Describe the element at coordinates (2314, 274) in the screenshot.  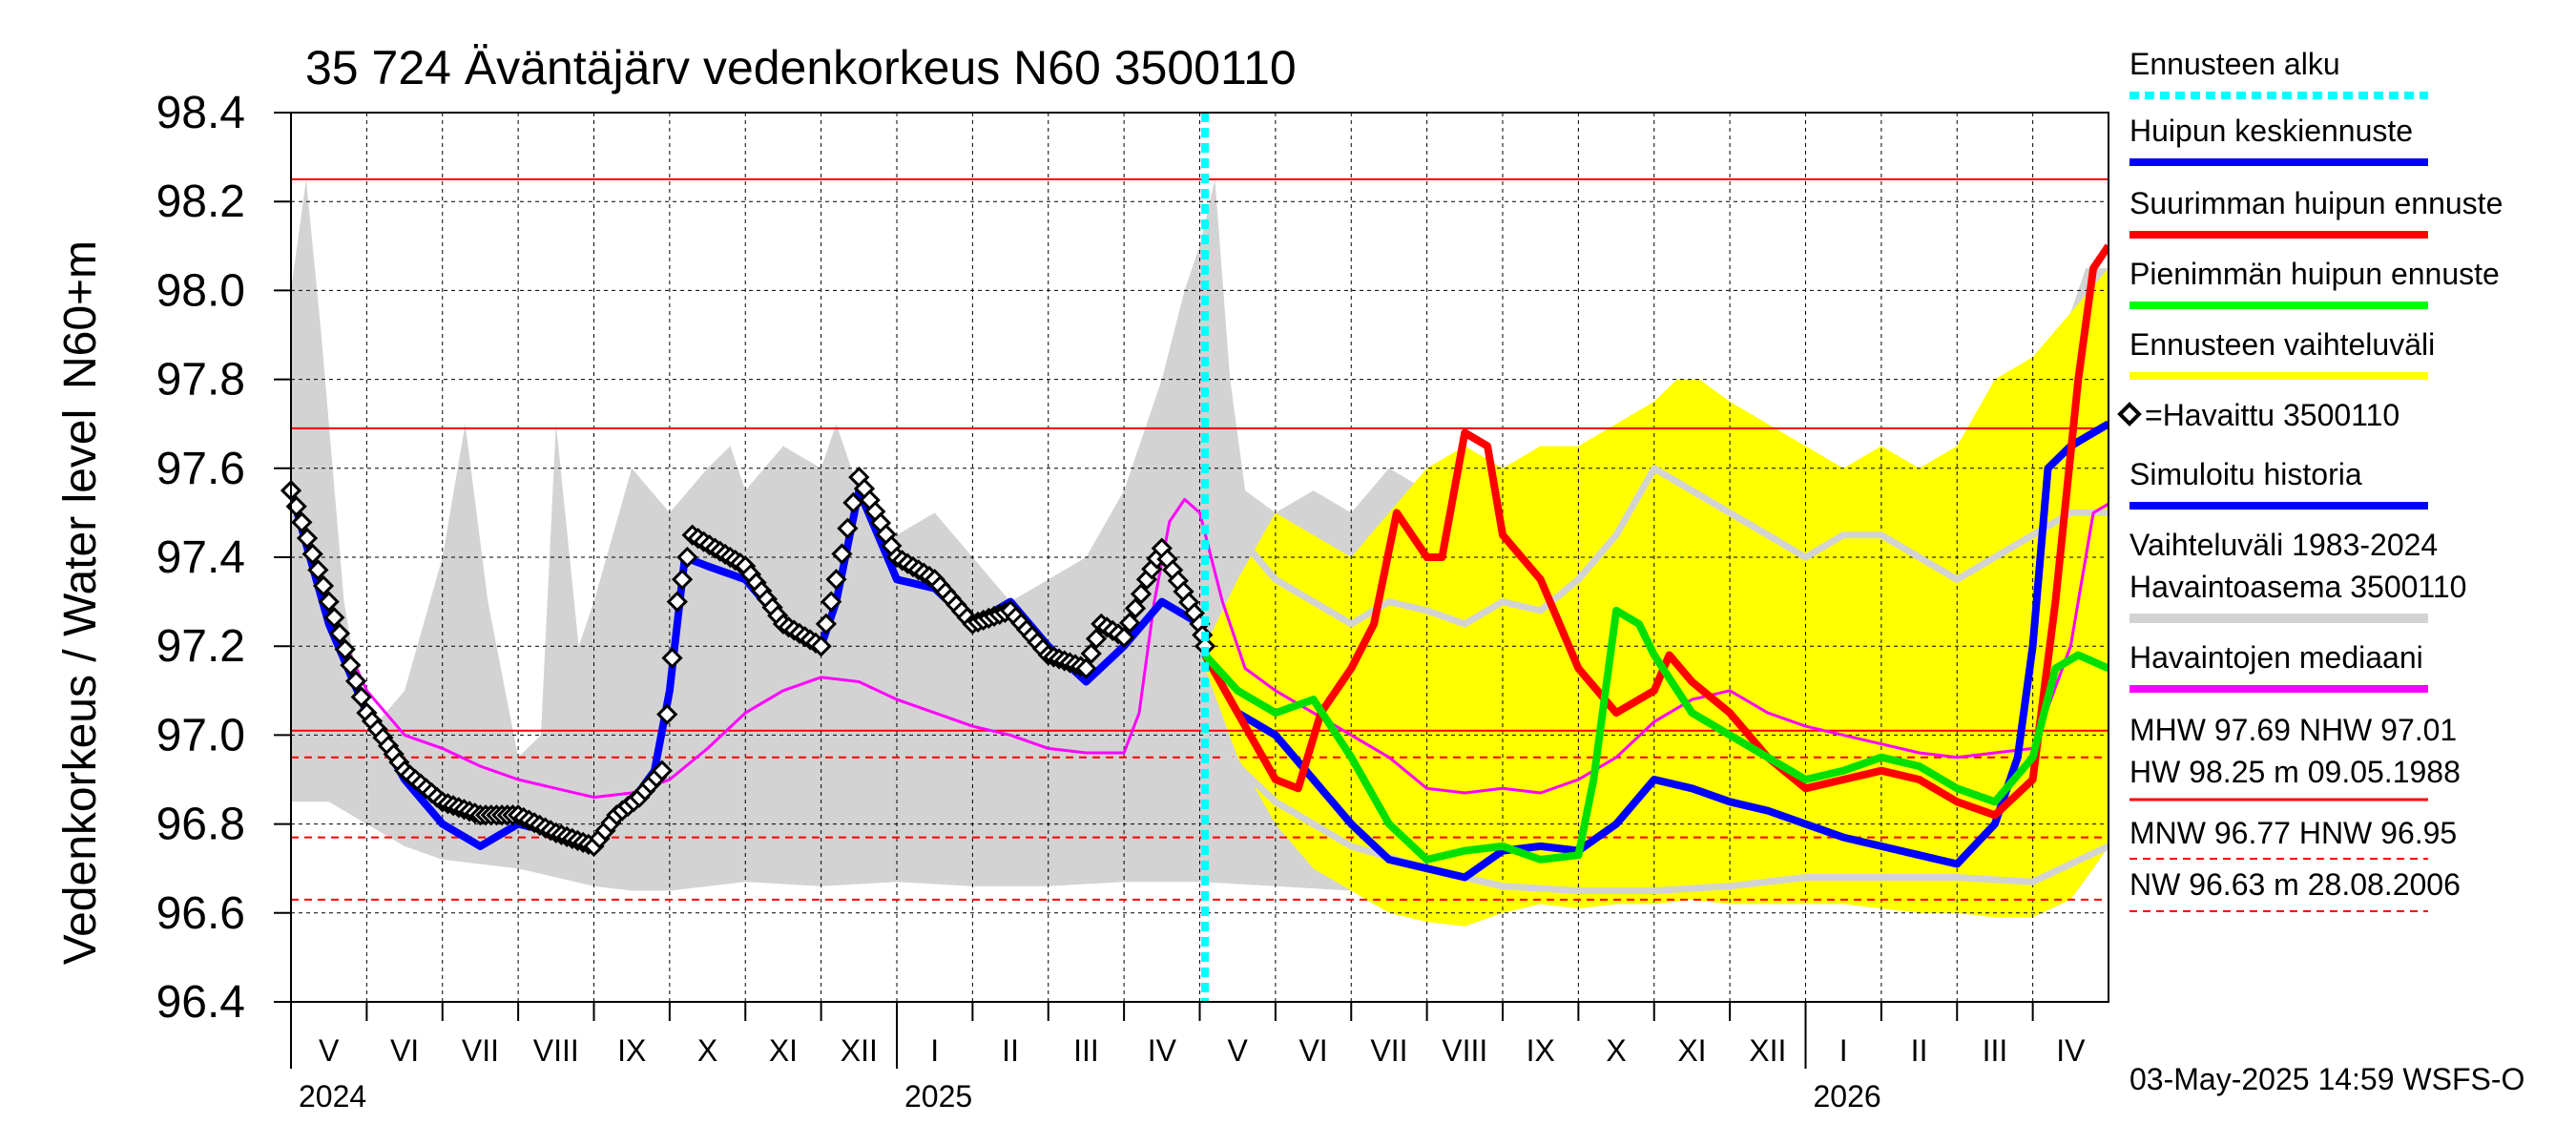
I see `legend-label: Pienimmän huipun ennuste` at that location.